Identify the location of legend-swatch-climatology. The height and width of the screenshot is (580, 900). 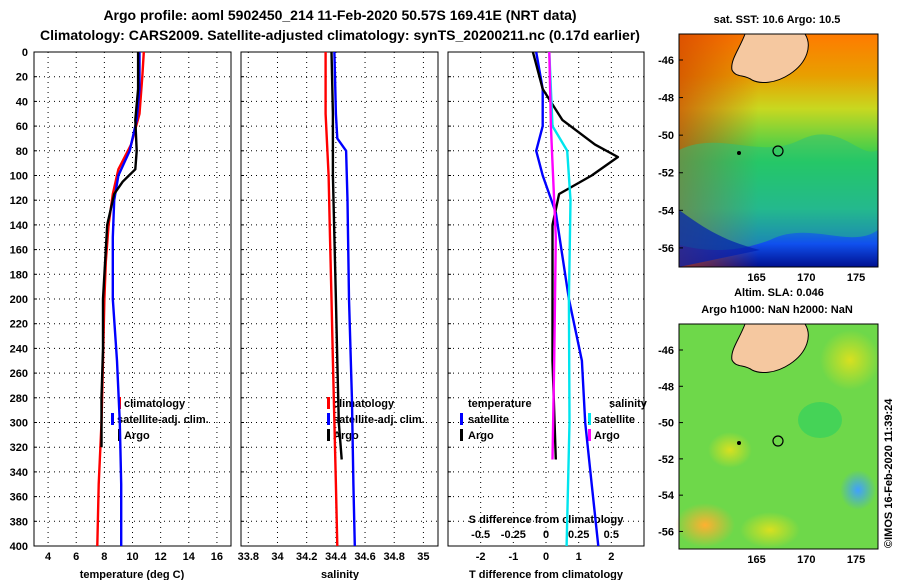
(328, 403).